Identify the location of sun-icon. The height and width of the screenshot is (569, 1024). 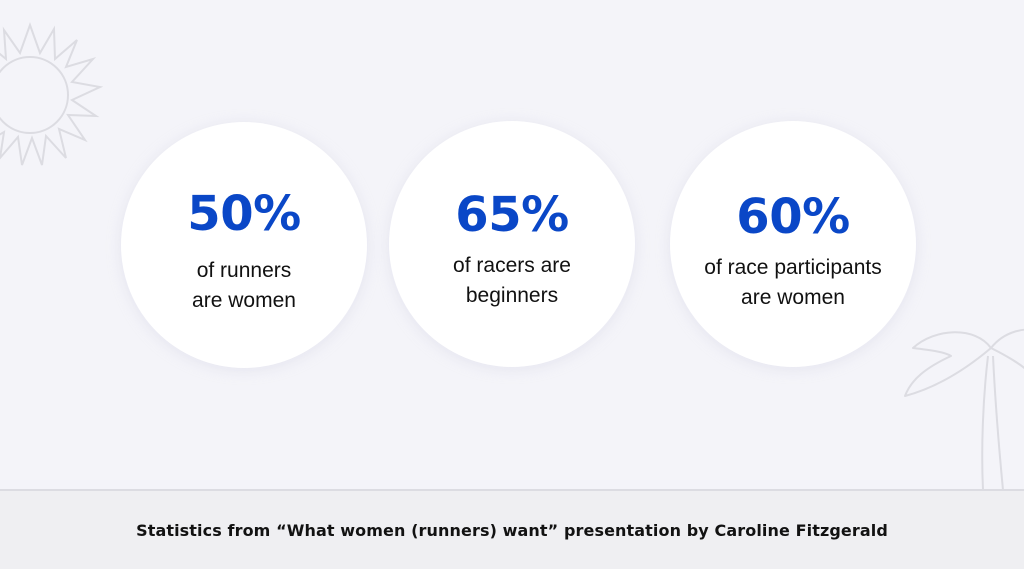
(52, 94).